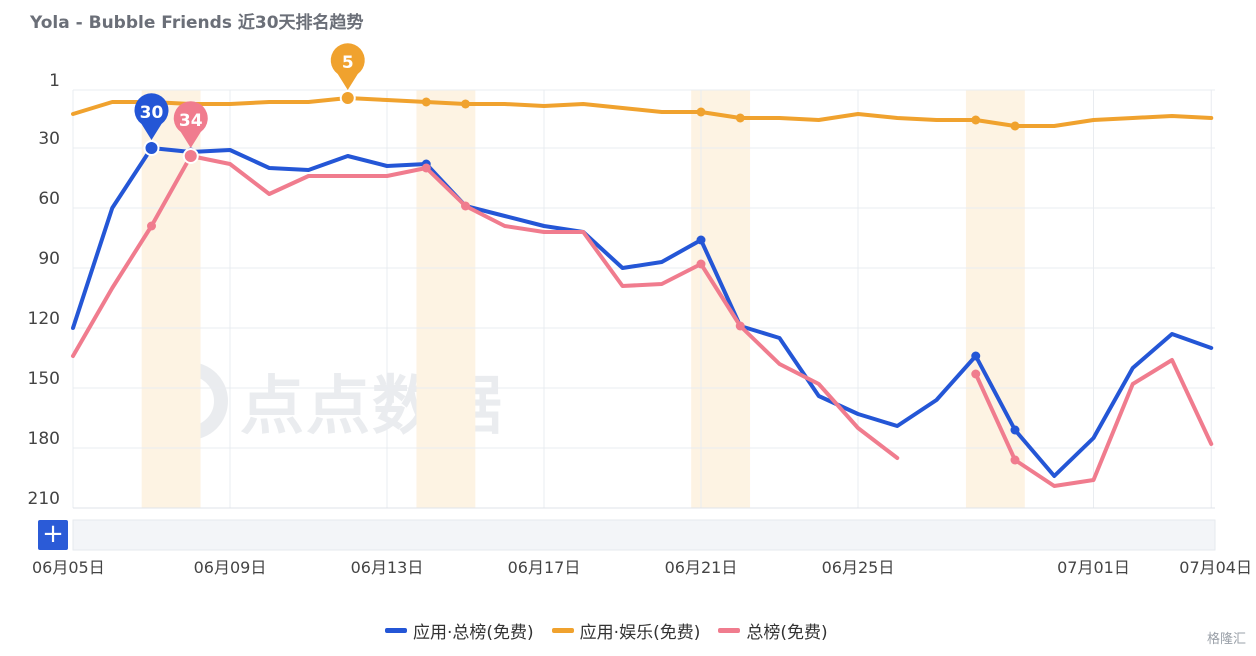 This screenshot has width=1256, height=656. I want to click on x-tick-label: 06月09日, so click(230, 567).